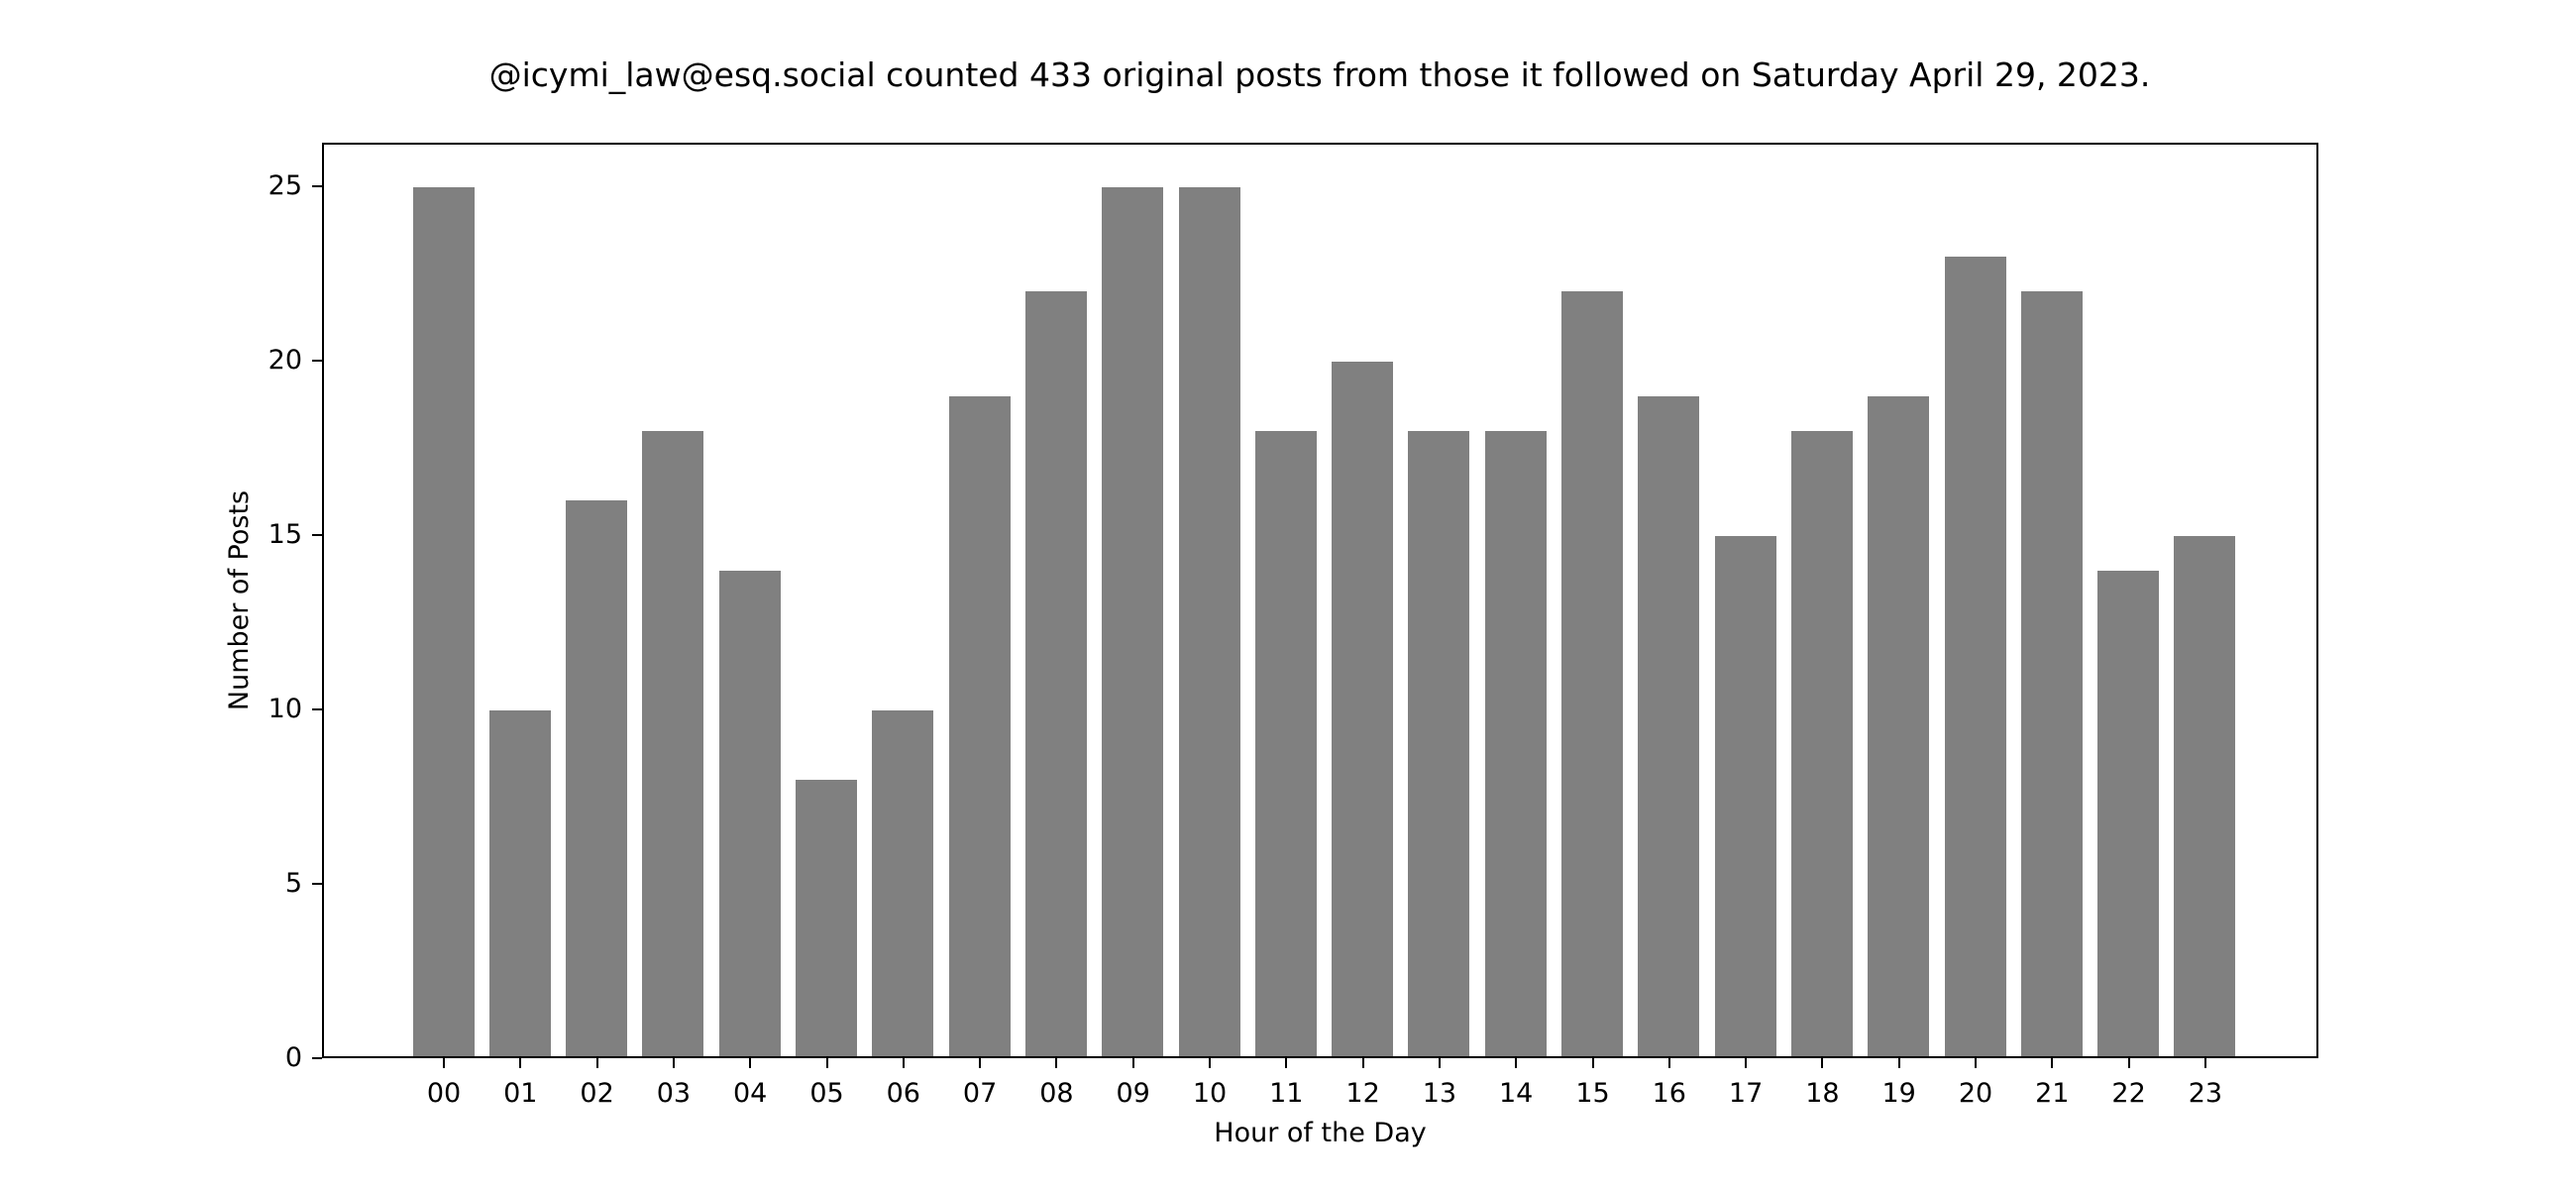 The image size is (2576, 1189). Describe the element at coordinates (2052, 1093) in the screenshot. I see `x-tick-label: 21` at that location.